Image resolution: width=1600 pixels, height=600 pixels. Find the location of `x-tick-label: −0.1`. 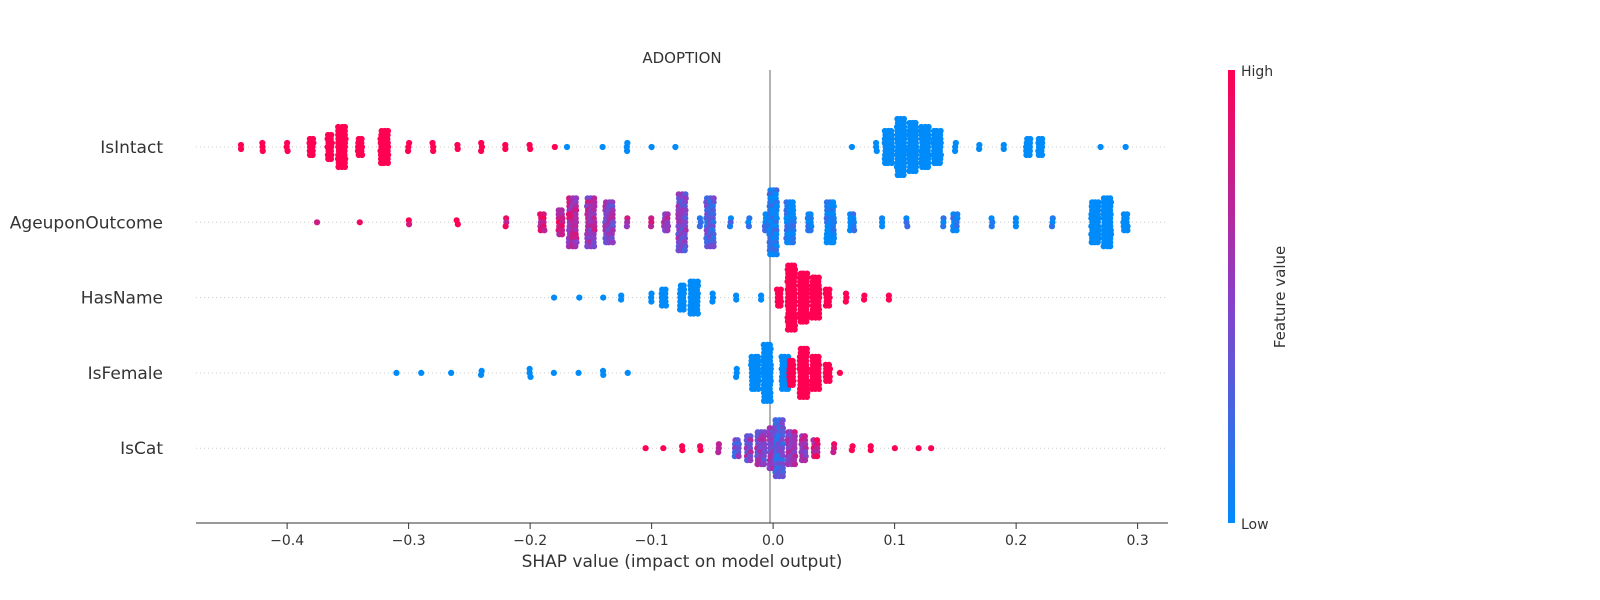

x-tick-label: −0.1 is located at coordinates (652, 541).